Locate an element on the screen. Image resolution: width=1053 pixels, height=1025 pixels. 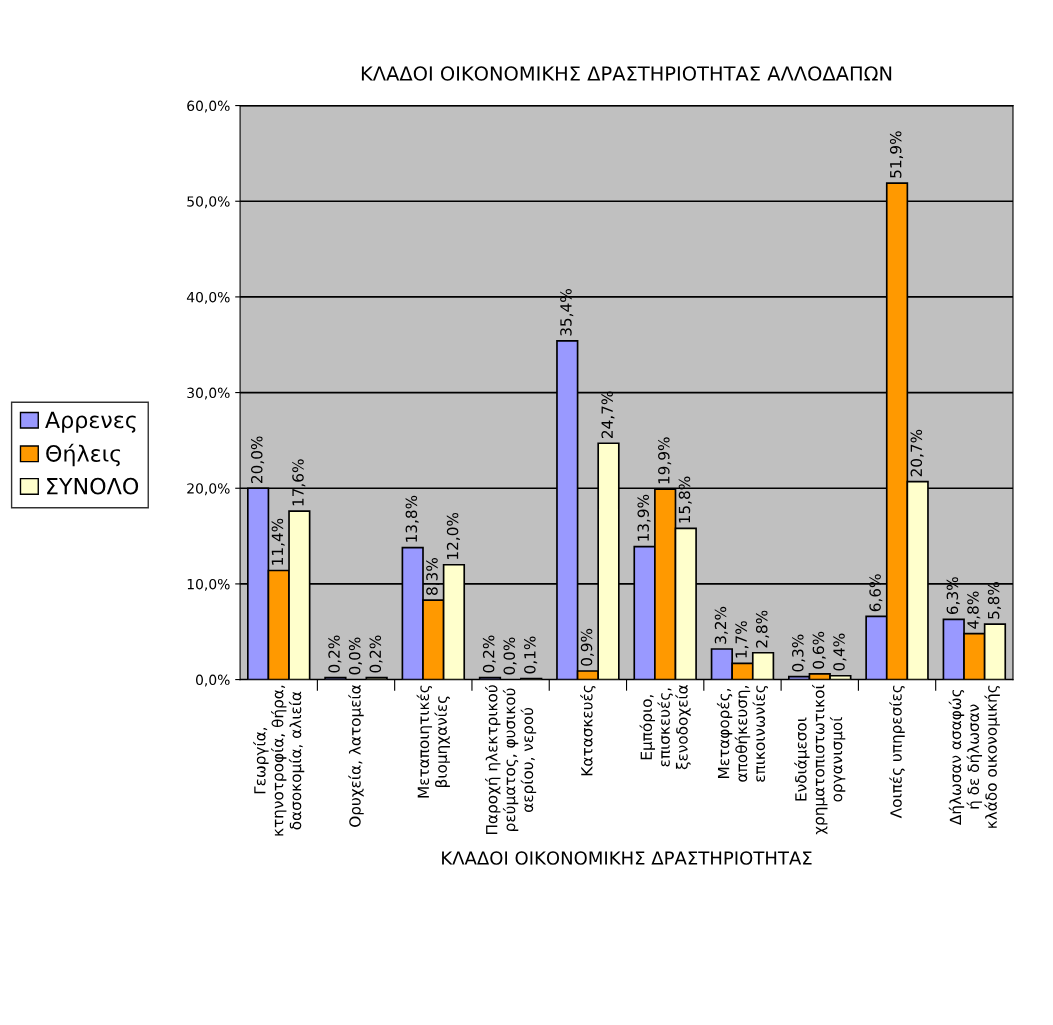
x-tick-label: Μεταποιητικές βιομηχανίες is located at coordinates (433, 741).